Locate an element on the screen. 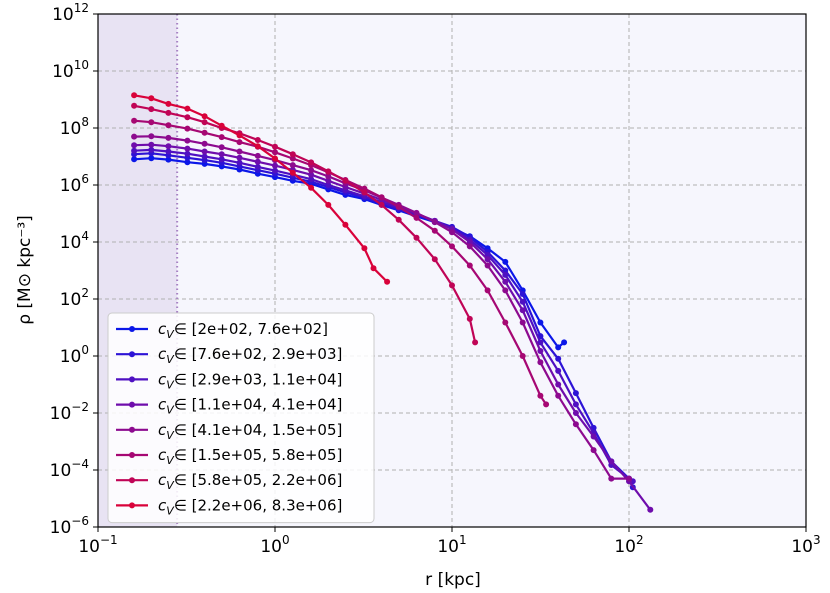 The height and width of the screenshot is (593, 830). y-tick-label: 10⁰ is located at coordinates (74, 355).